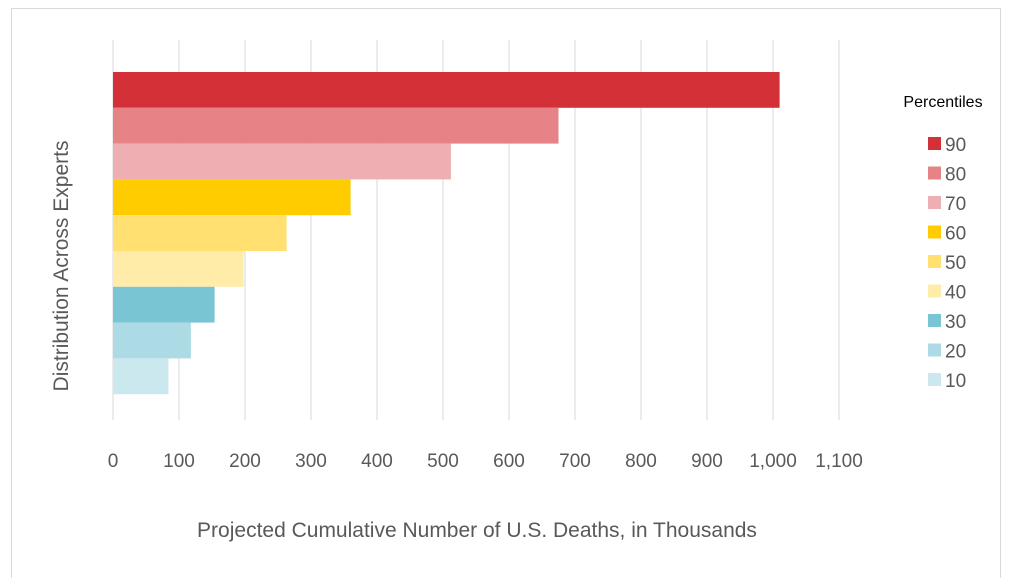 Image resolution: width=1010 pixels, height=578 pixels. What do you see at coordinates (773, 461) in the screenshot?
I see `x-tick-label: 1,000` at bounding box center [773, 461].